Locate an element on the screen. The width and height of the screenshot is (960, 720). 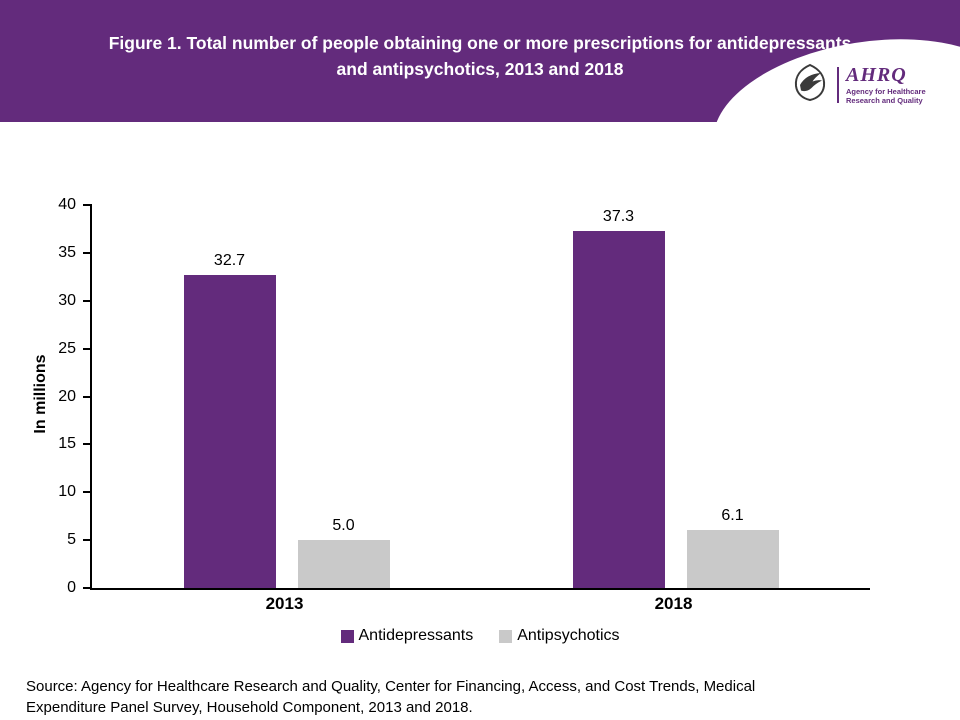
x-axis-category-label: 2013 is located at coordinates (284, 603).